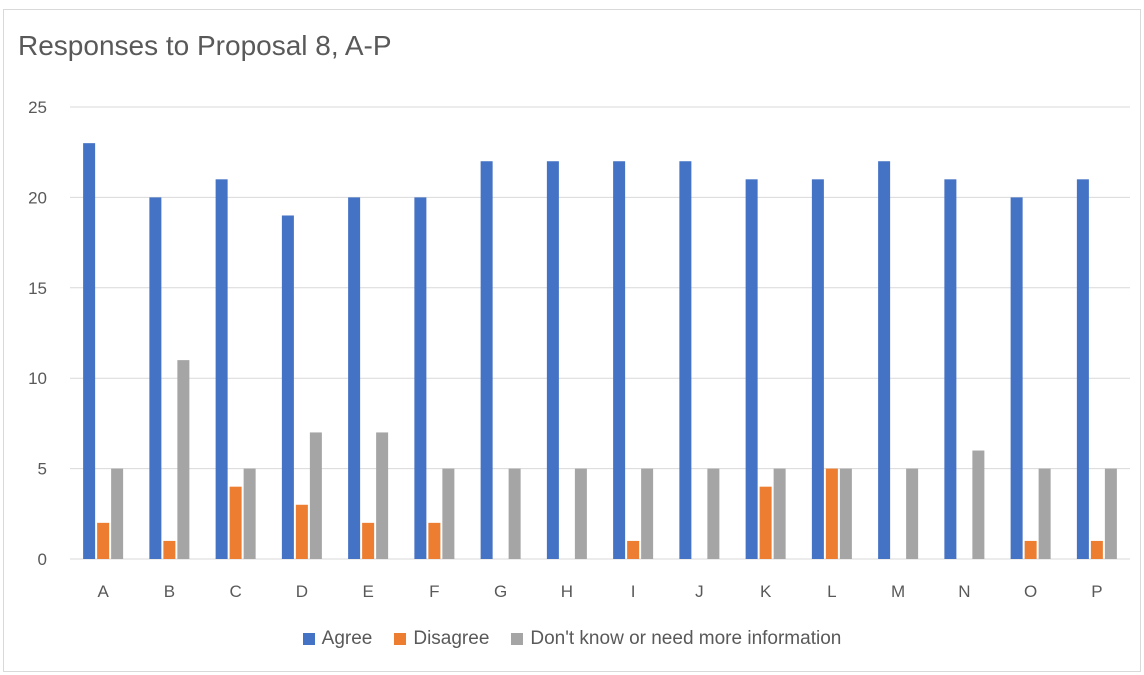  What do you see at coordinates (37, 288) in the screenshot?
I see `y-tick-label: 15` at bounding box center [37, 288].